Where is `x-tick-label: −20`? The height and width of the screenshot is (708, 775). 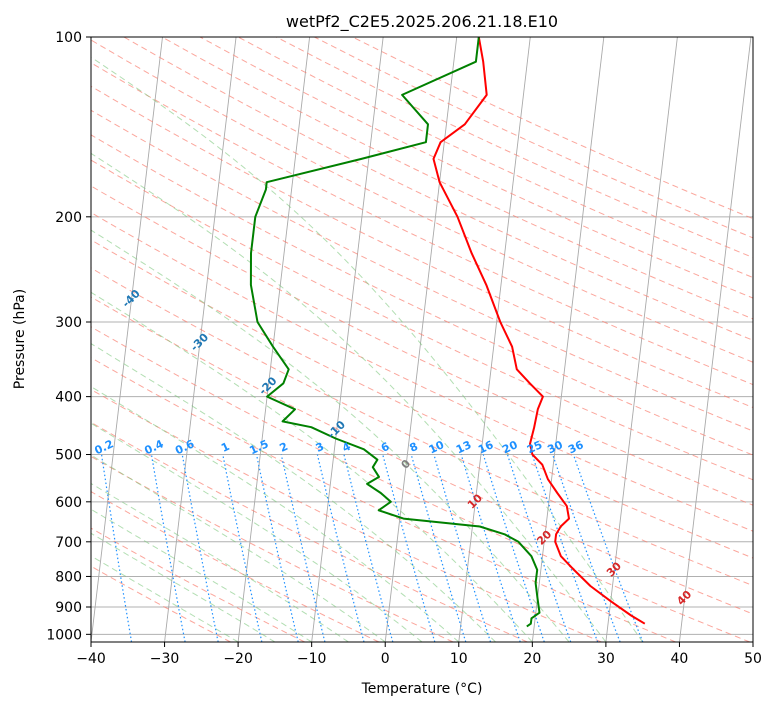 x-tick-label: −20 is located at coordinates (238, 659).